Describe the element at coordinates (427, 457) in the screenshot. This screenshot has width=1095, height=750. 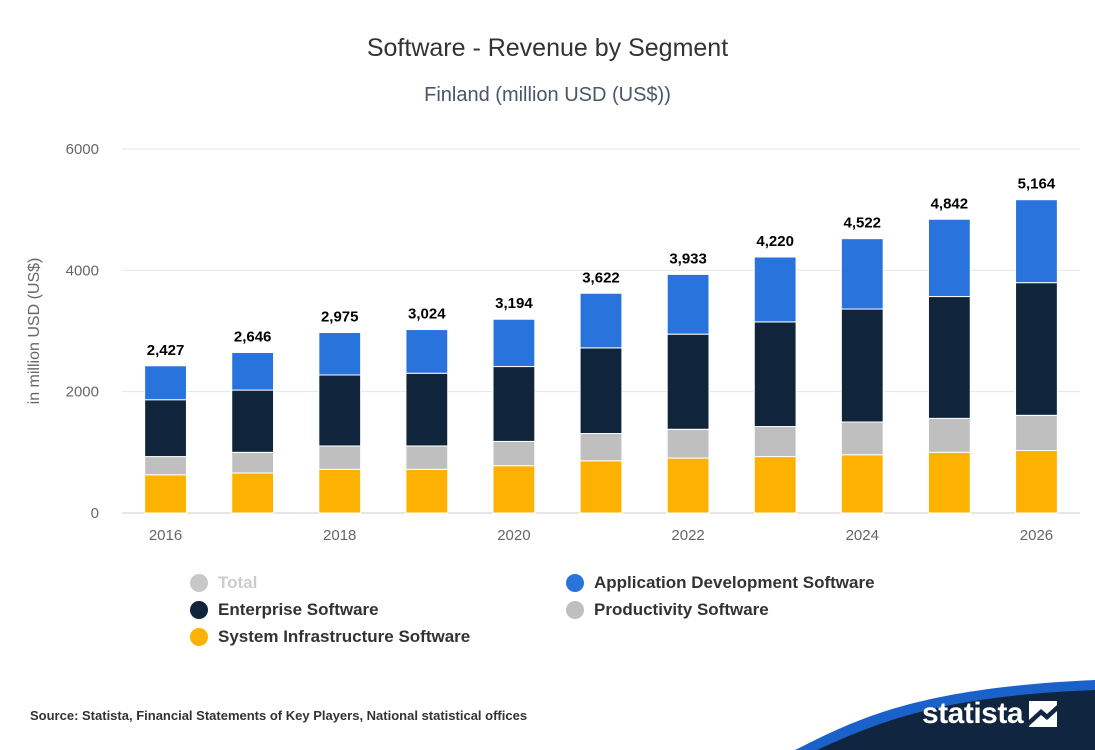
I see `bar-productivity-software-2019` at that location.